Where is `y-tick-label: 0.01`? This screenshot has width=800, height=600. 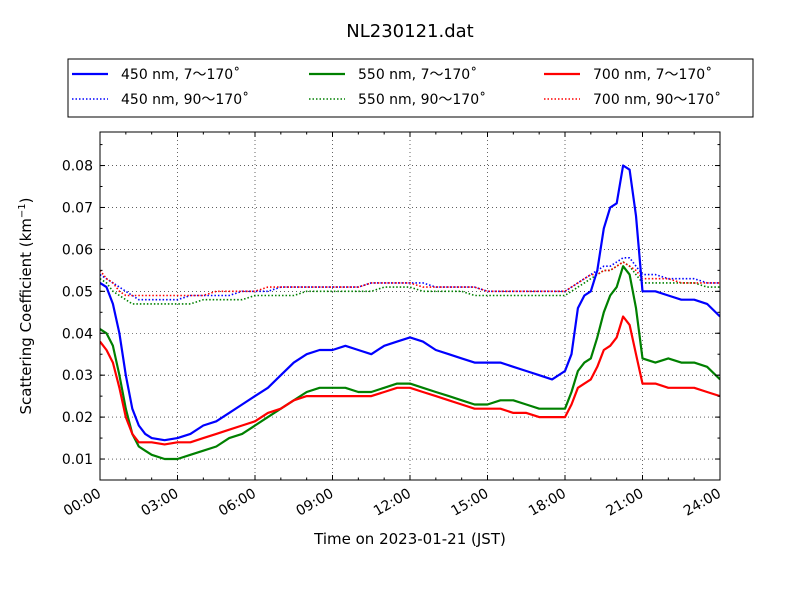 y-tick-label: 0.01 is located at coordinates (77, 460).